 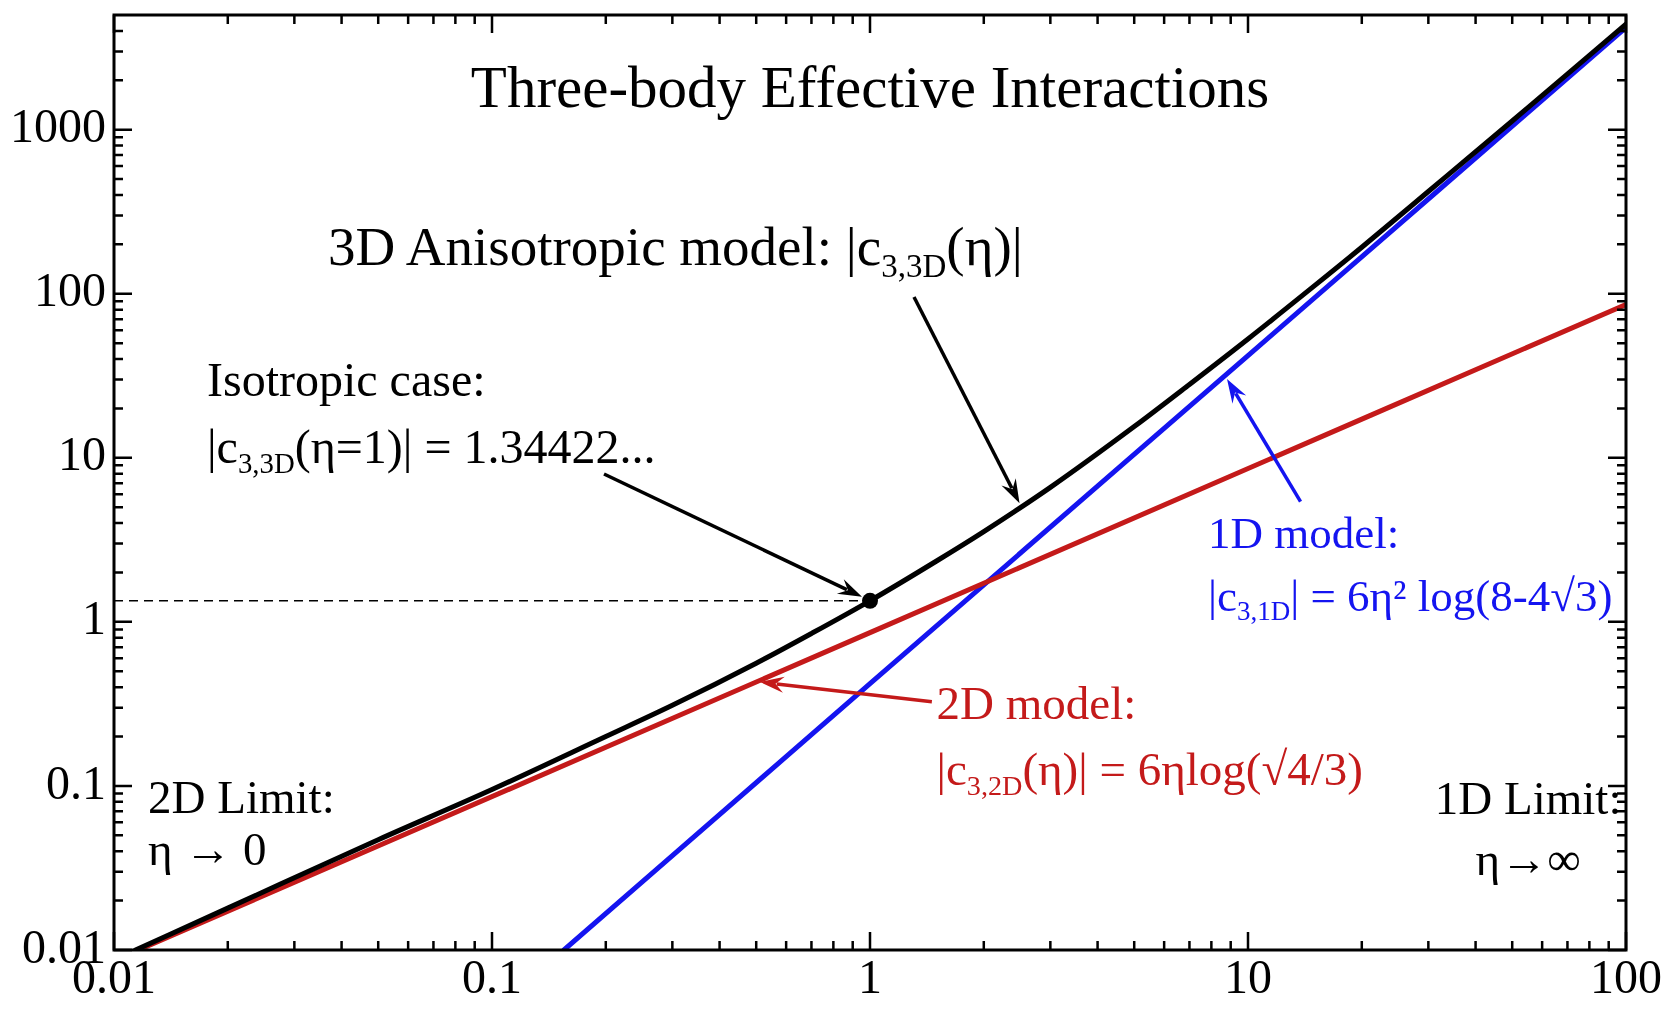 I want to click on series-label: 1D model: |c$_{3,1D}$| = 6η² log(8-4√3), so click(x=1410, y=568).